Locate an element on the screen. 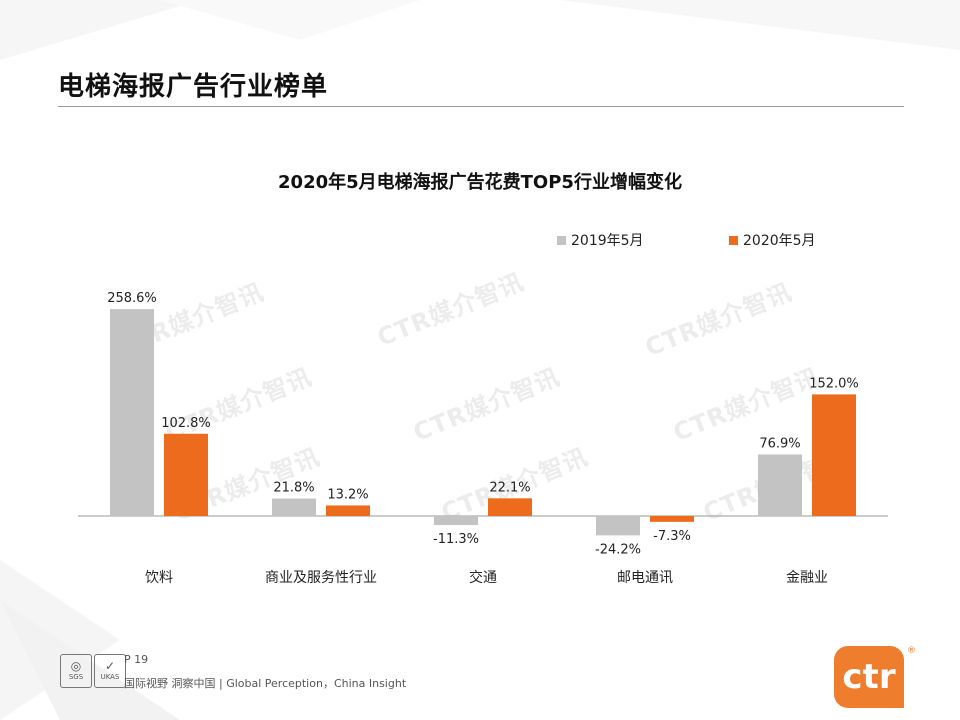 The height and width of the screenshot is (720, 960). category-label-0: 饮料 is located at coordinates (159, 578).